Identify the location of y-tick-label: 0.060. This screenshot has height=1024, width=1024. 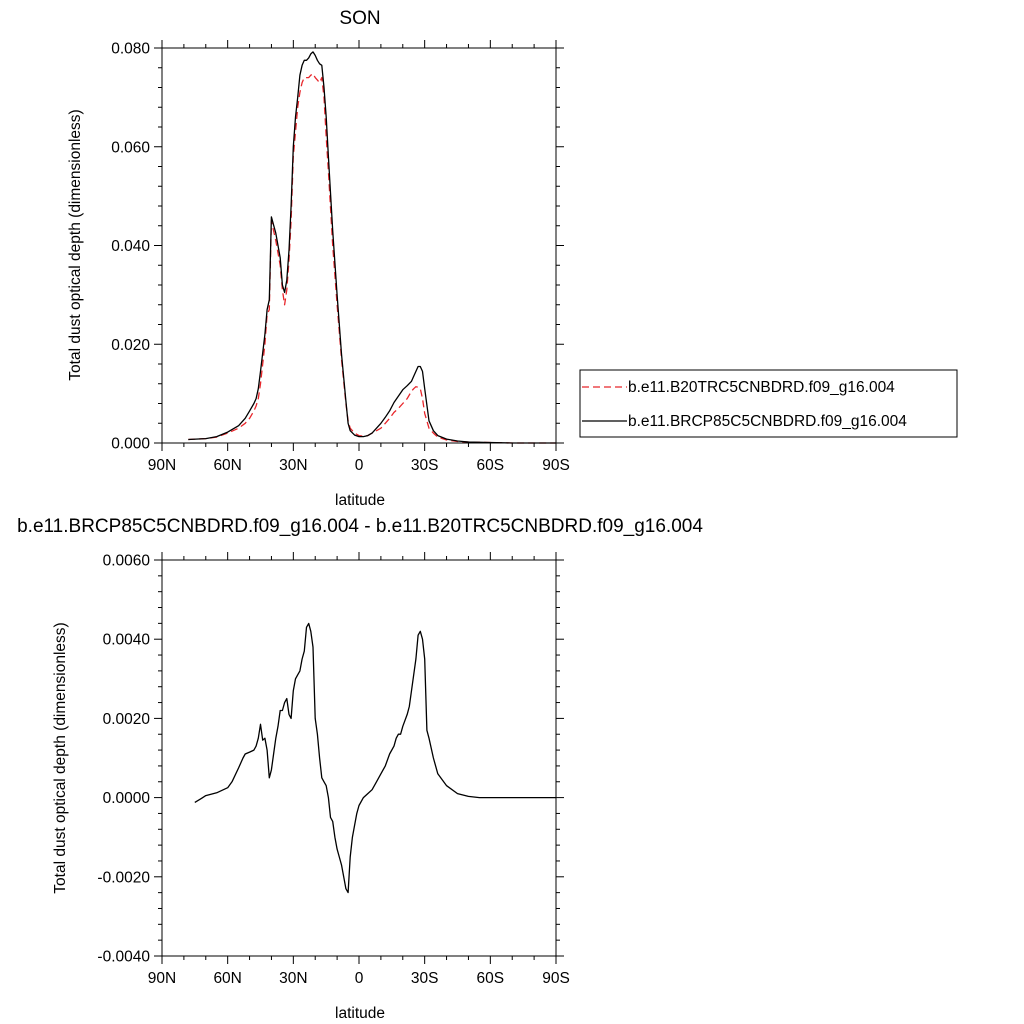
(130, 147).